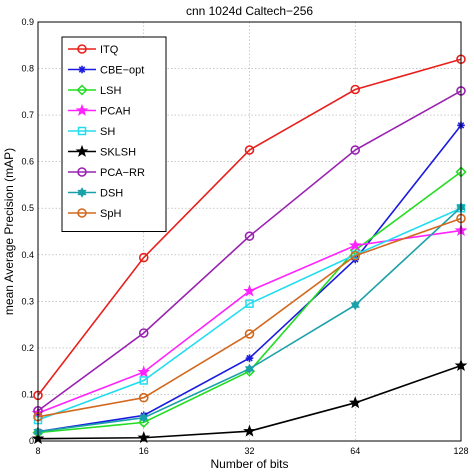  I want to click on legend-label: SKLSH, so click(118, 153).